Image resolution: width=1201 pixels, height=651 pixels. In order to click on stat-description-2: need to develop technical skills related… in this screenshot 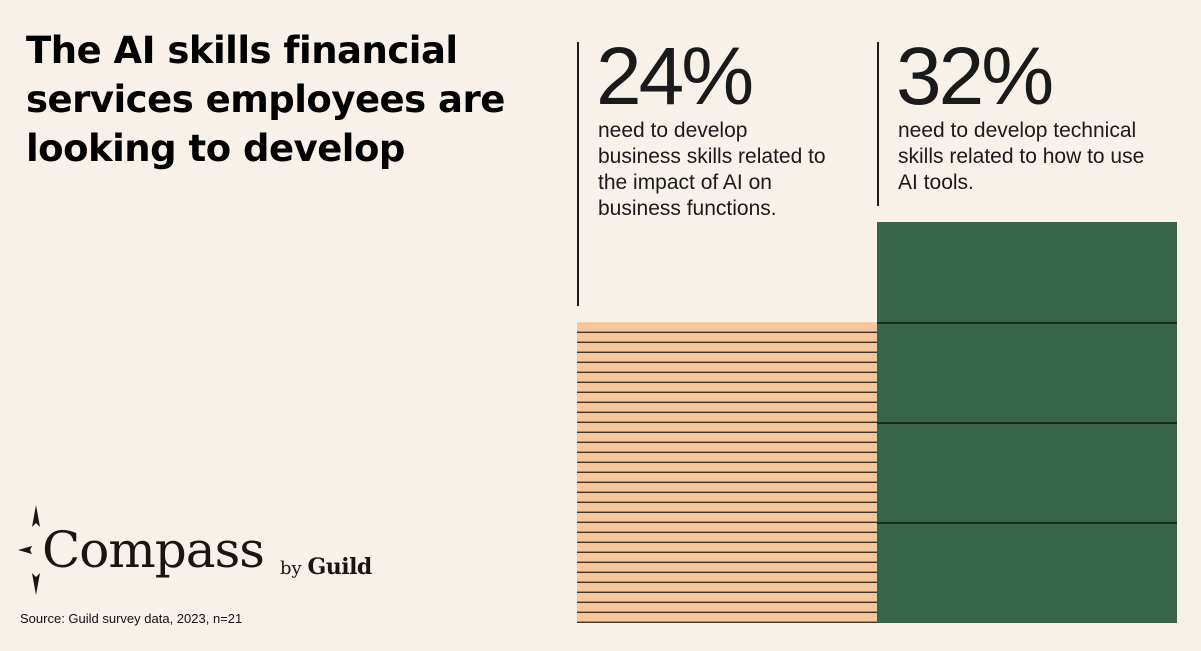, I will do `click(1021, 156)`.